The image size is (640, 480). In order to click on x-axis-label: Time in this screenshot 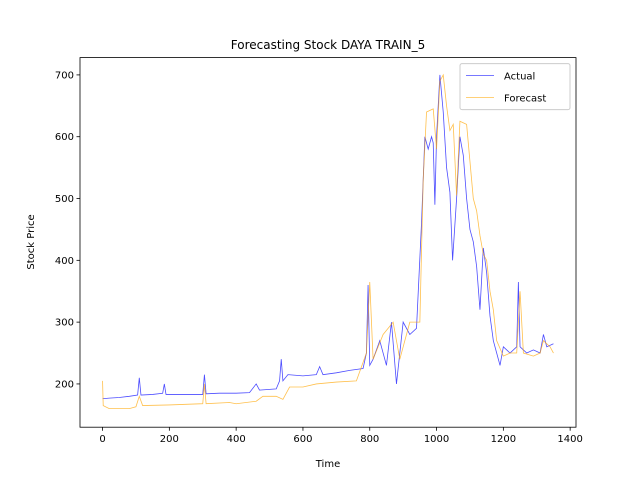, I will do `click(327, 464)`.